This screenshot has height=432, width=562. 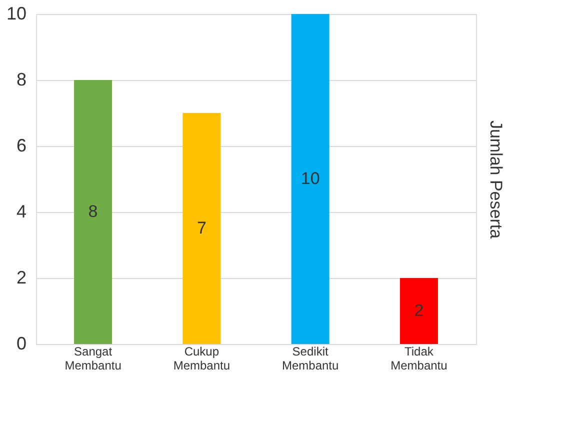 I want to click on data-label: 10, so click(x=310, y=178).